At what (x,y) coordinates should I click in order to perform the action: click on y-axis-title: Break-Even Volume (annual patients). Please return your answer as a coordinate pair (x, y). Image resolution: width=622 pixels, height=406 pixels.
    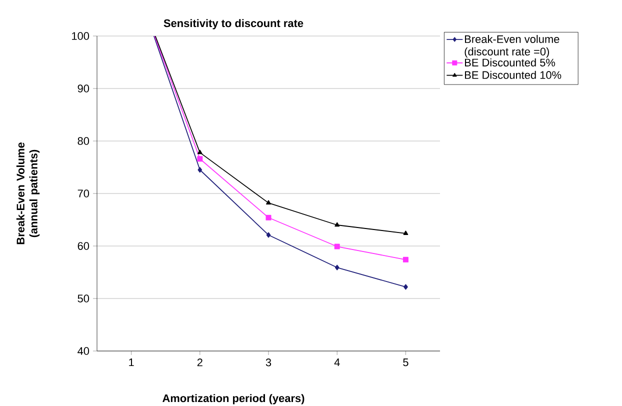
    Looking at the image, I should click on (28, 193).